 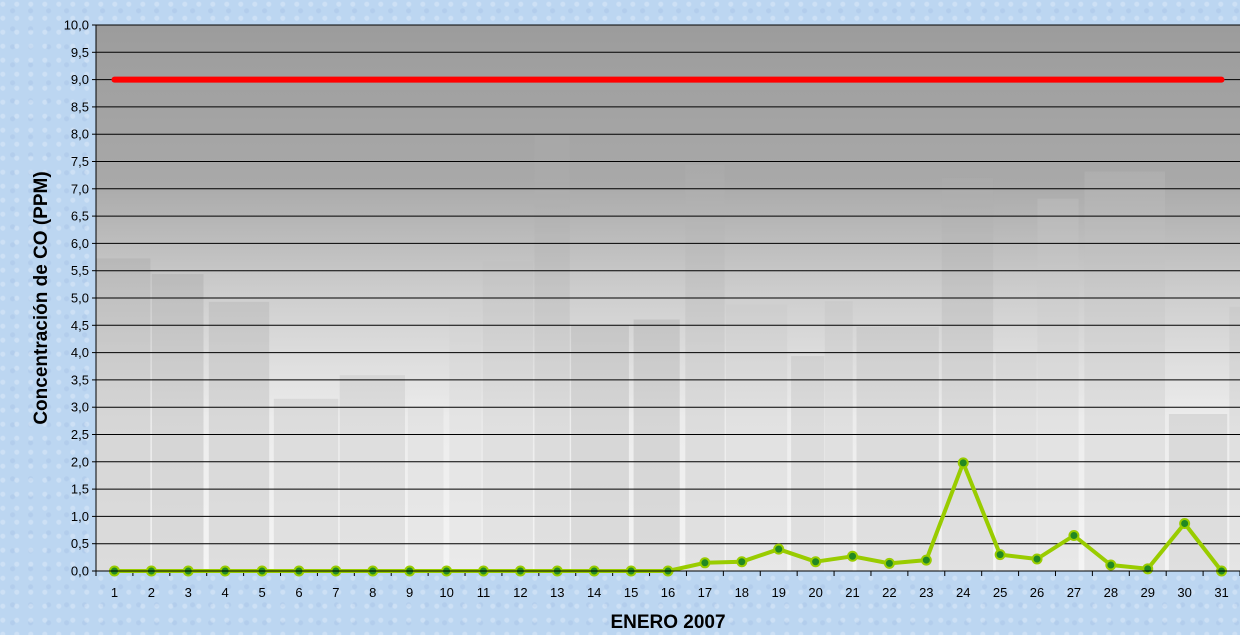 What do you see at coordinates (80, 243) in the screenshot?
I see `y-tick-label: 6,0` at bounding box center [80, 243].